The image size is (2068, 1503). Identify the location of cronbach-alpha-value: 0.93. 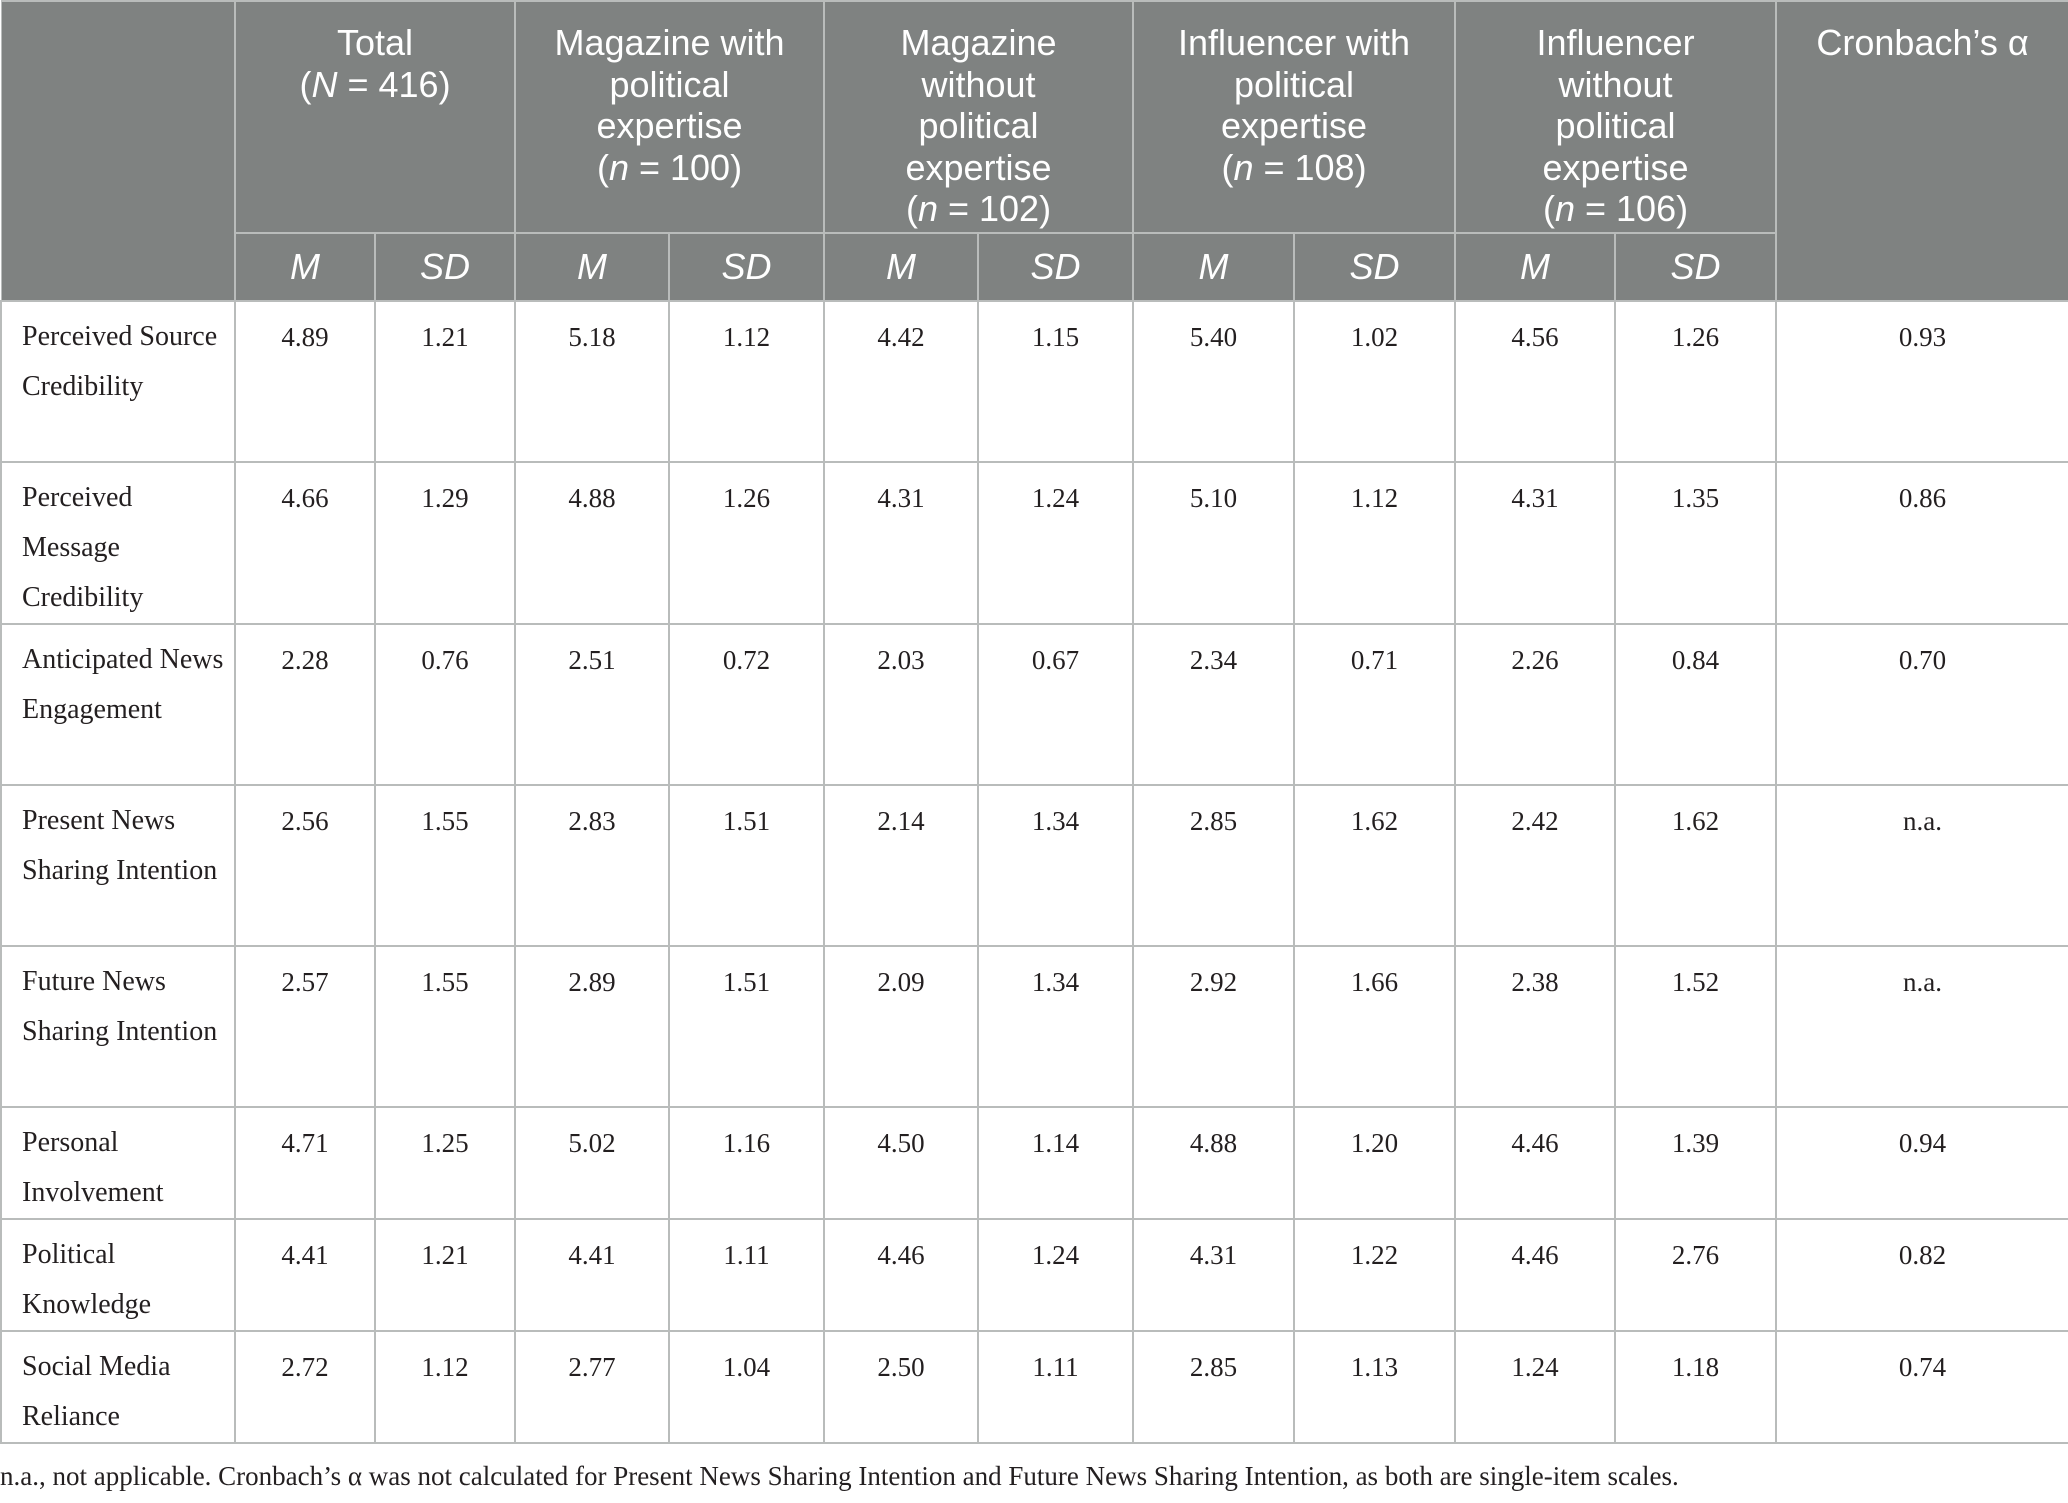
(1921, 382).